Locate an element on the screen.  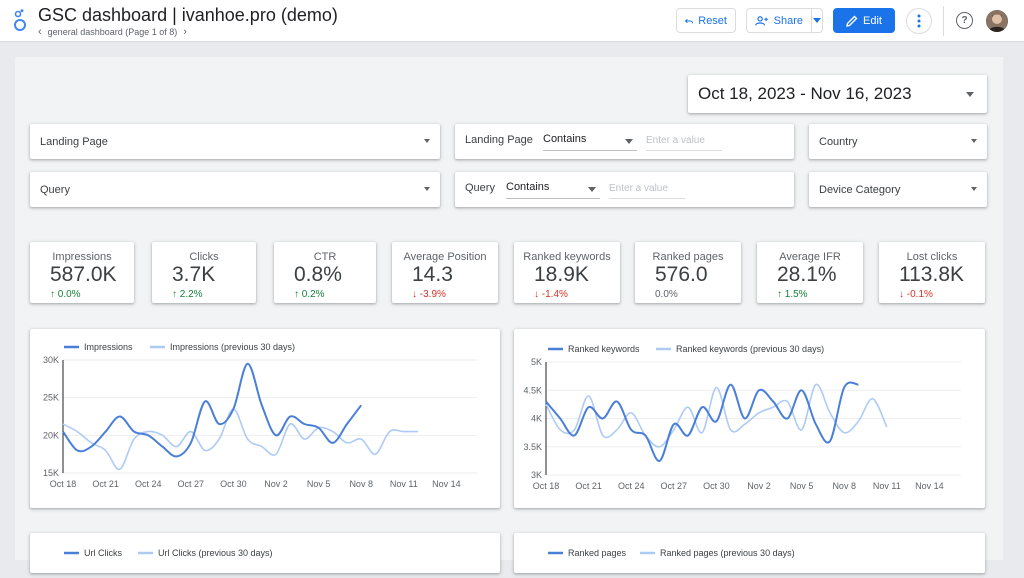
edit-button: Edit is located at coordinates (864, 20).